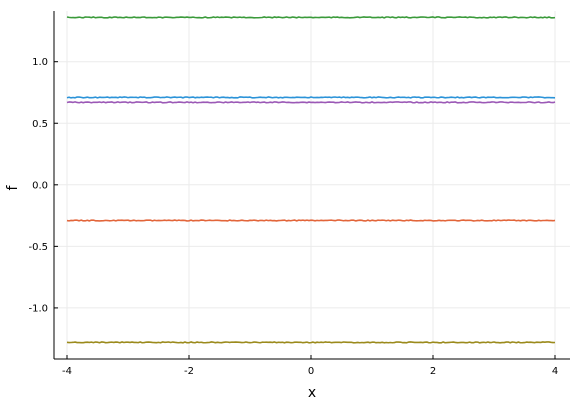 This screenshot has width=582, height=405. Describe the element at coordinates (433, 371) in the screenshot. I see `x-tick-label: 2` at that location.